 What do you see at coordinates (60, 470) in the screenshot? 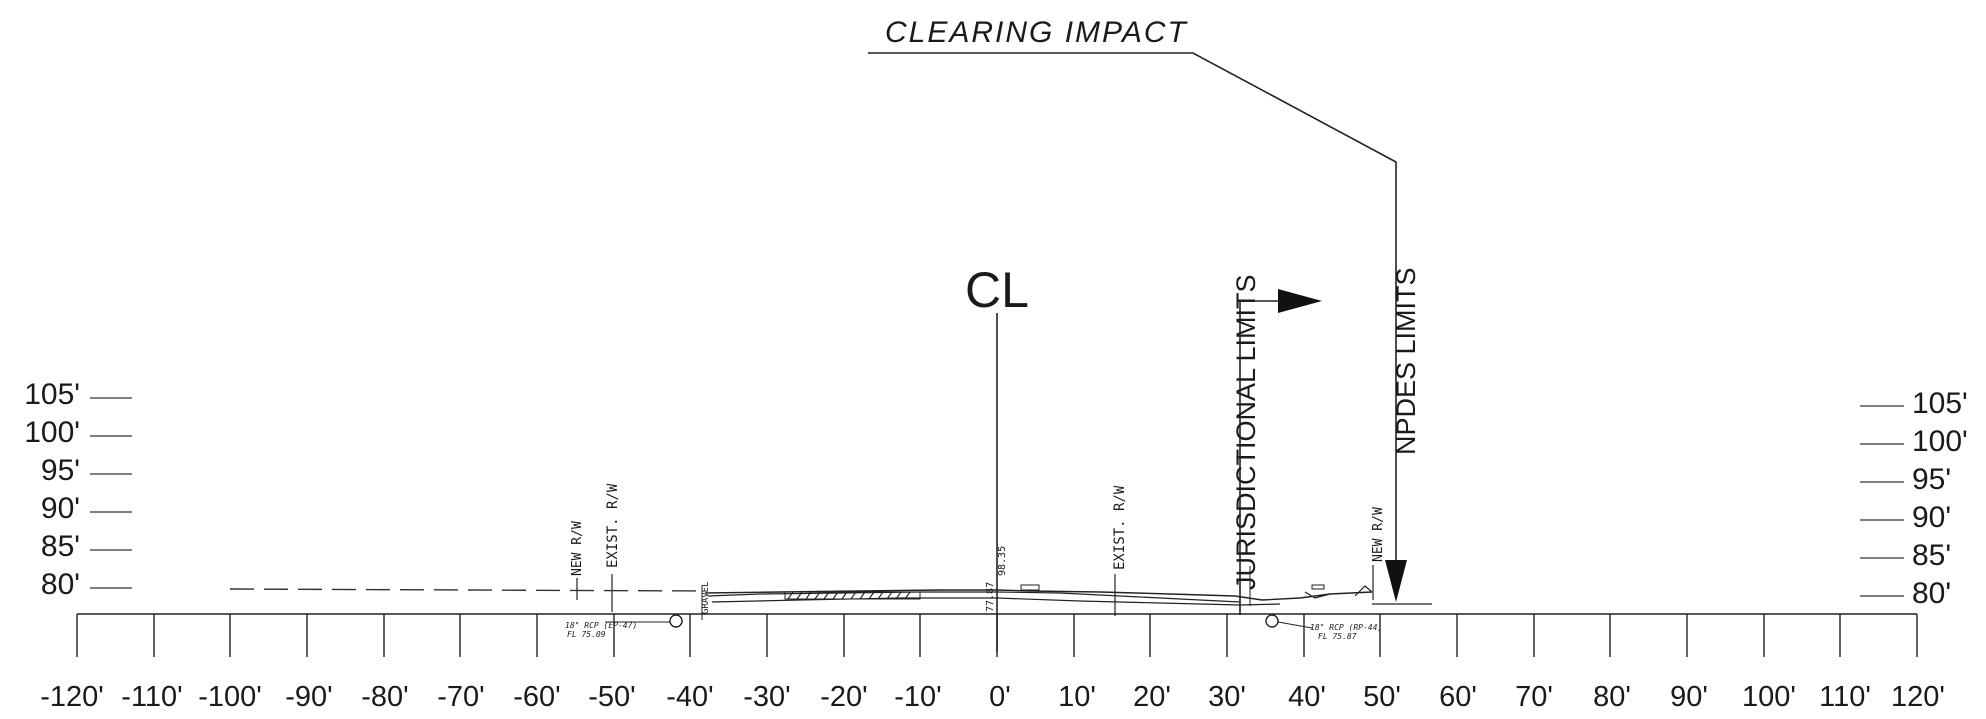
I see `elevation-left-label: 95'` at bounding box center [60, 470].